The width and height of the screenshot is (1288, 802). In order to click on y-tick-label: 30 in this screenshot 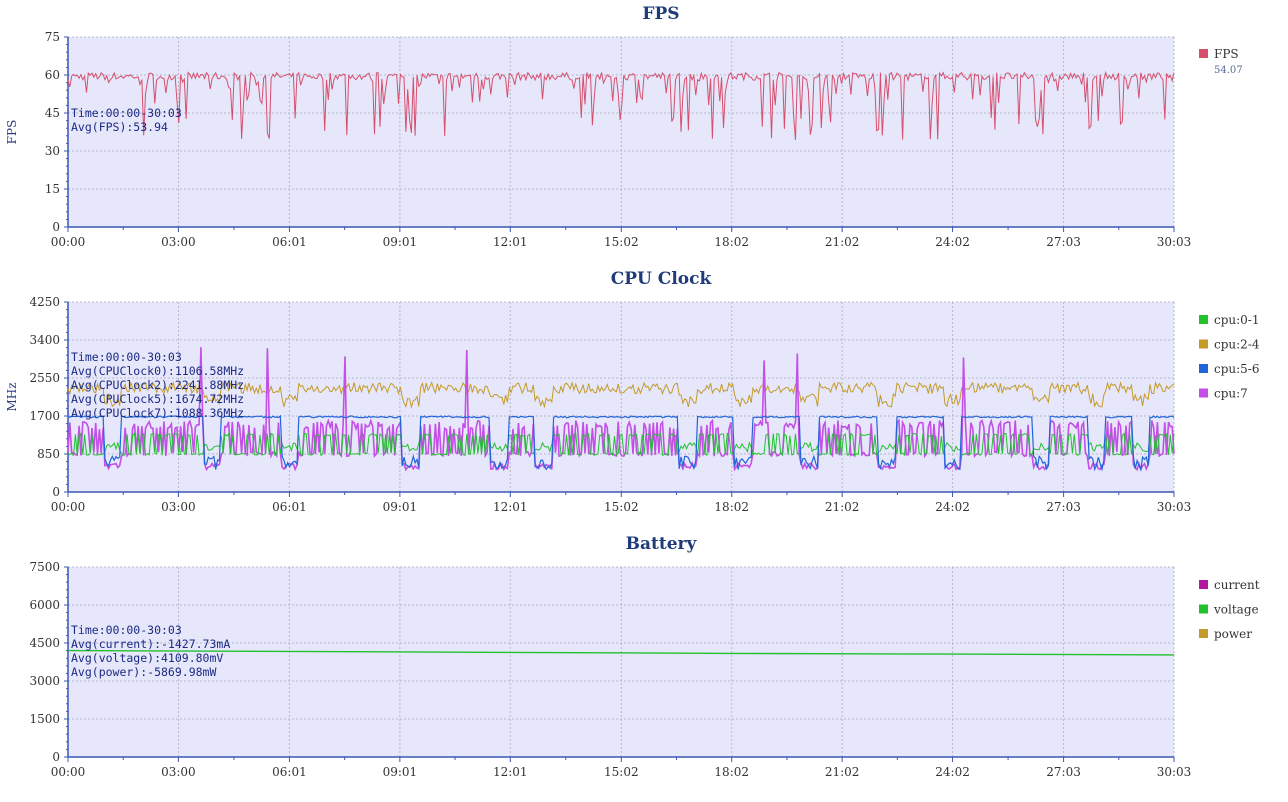, I will do `click(52, 151)`.